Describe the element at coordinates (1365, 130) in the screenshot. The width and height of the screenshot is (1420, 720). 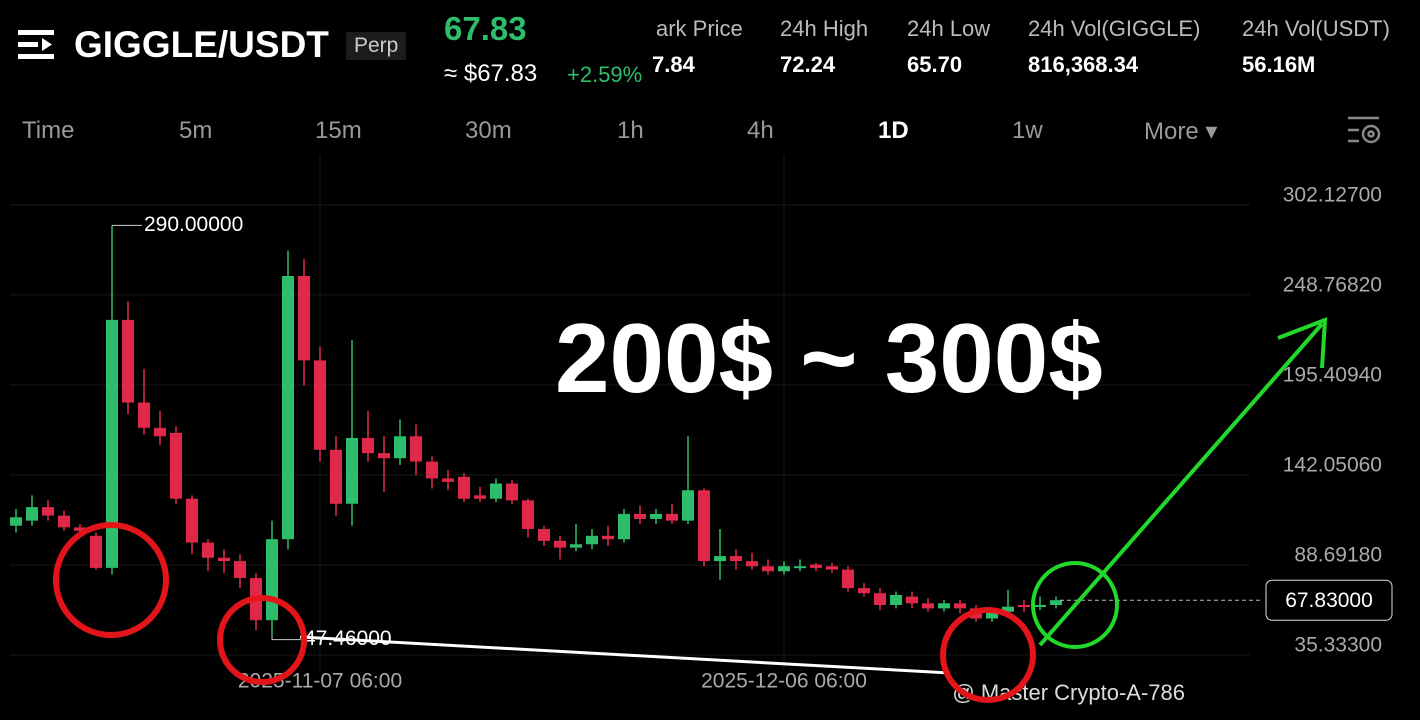
I see `settings-icon` at that location.